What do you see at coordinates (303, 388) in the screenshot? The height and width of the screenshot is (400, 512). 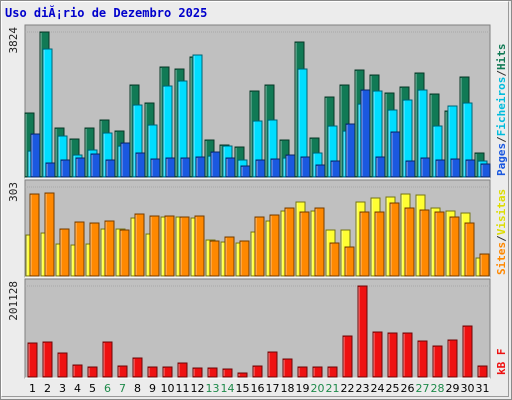 I see `x-tick-label-day-19: 19` at bounding box center [303, 388].